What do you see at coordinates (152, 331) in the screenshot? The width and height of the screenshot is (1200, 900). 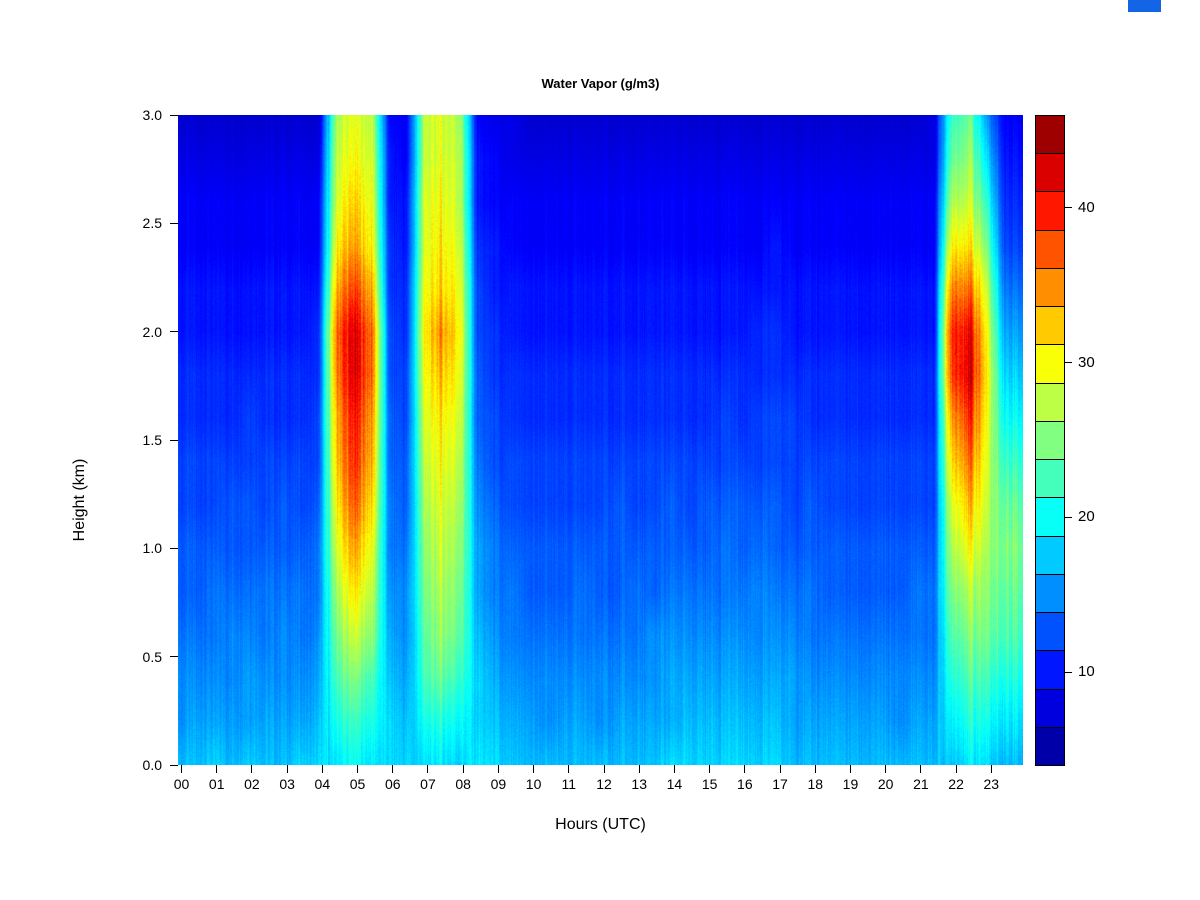 I see `y-tick-label: 2.0` at bounding box center [152, 331].